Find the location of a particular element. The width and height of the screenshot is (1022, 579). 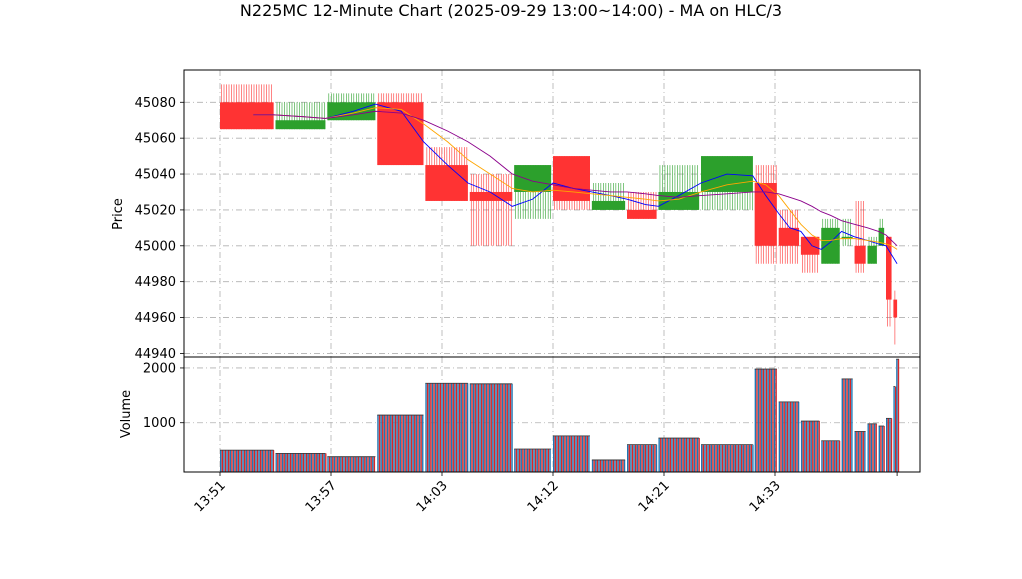

candle is located at coordinates (810, 254).